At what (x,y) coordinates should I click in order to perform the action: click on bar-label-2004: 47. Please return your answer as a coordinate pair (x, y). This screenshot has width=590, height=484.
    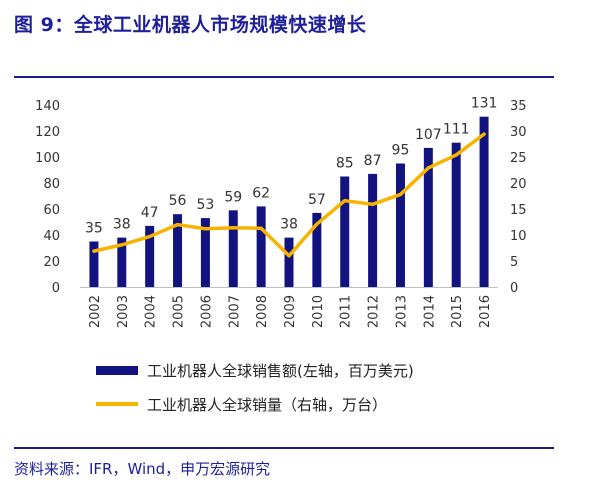
    Looking at the image, I should click on (150, 213).